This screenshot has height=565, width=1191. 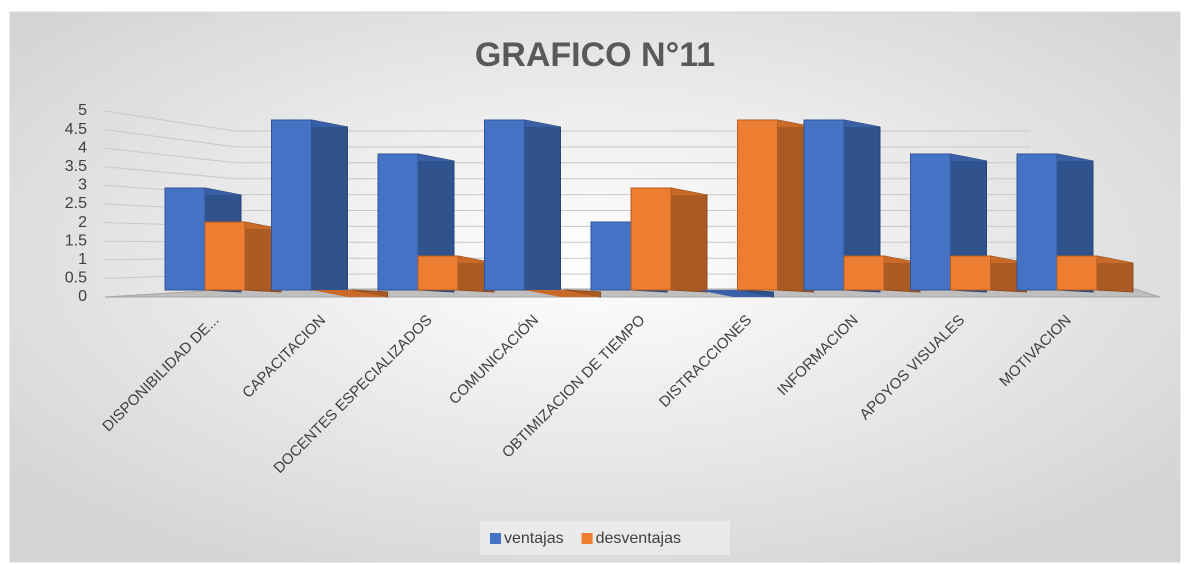 I want to click on y-tick-label: 3, so click(x=82, y=185).